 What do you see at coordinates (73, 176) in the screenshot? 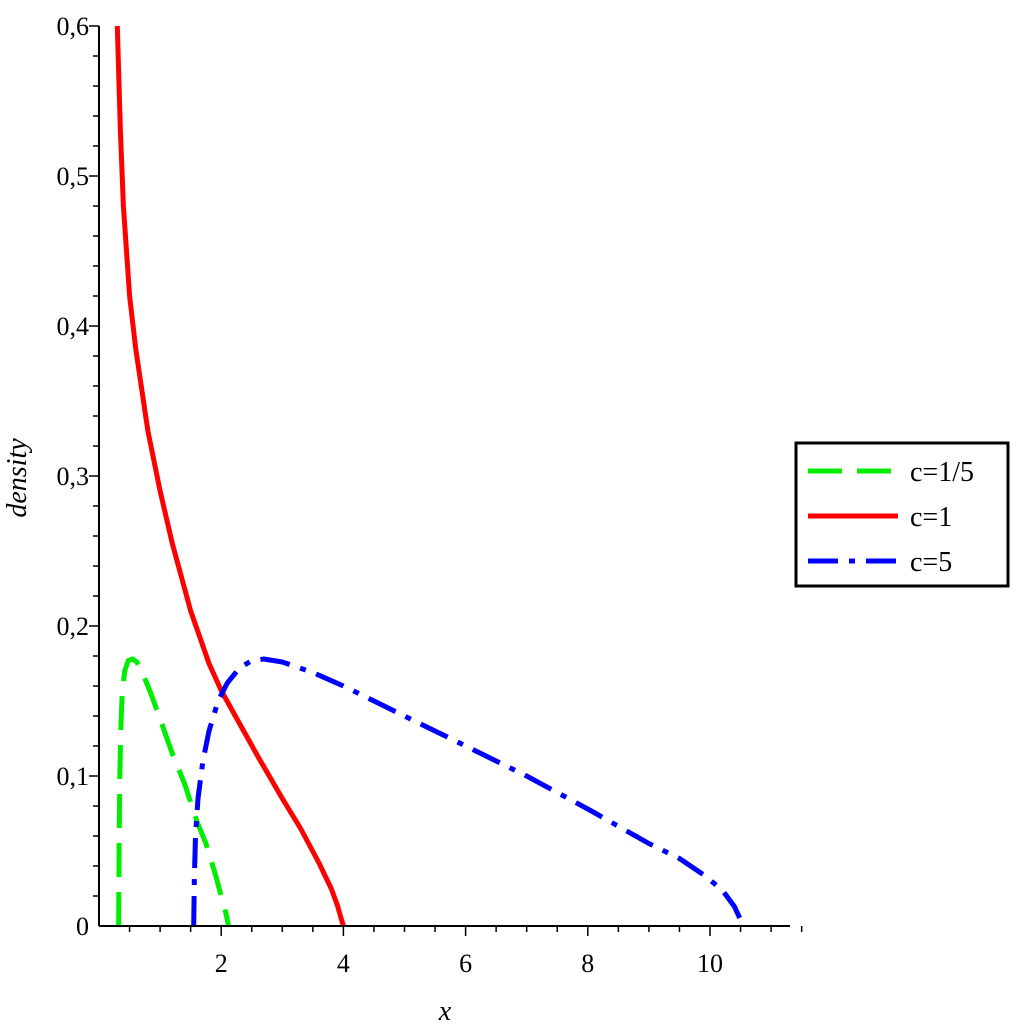
I see `y-tick-label: 0,5` at bounding box center [73, 176].